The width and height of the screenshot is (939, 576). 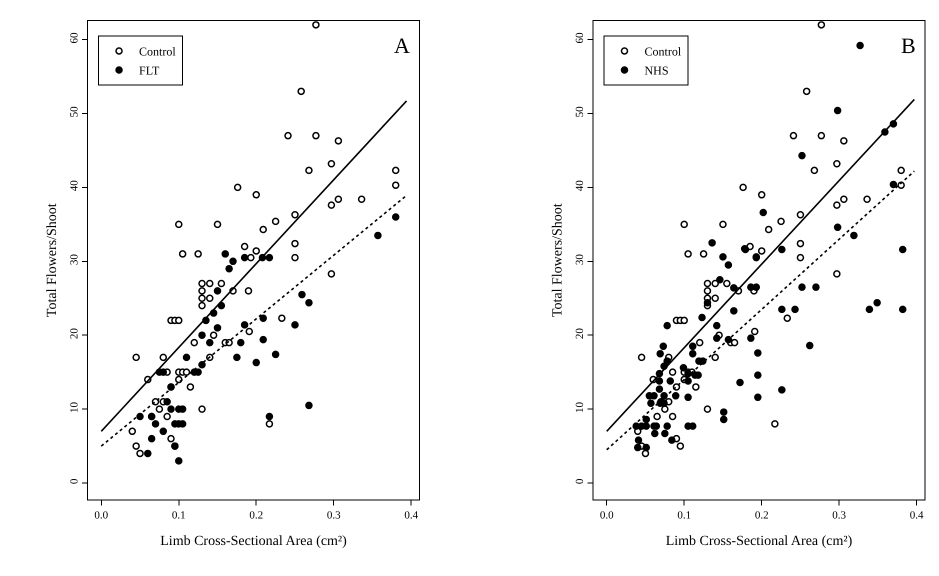 I want to click on text: B, so click(x=908, y=45).